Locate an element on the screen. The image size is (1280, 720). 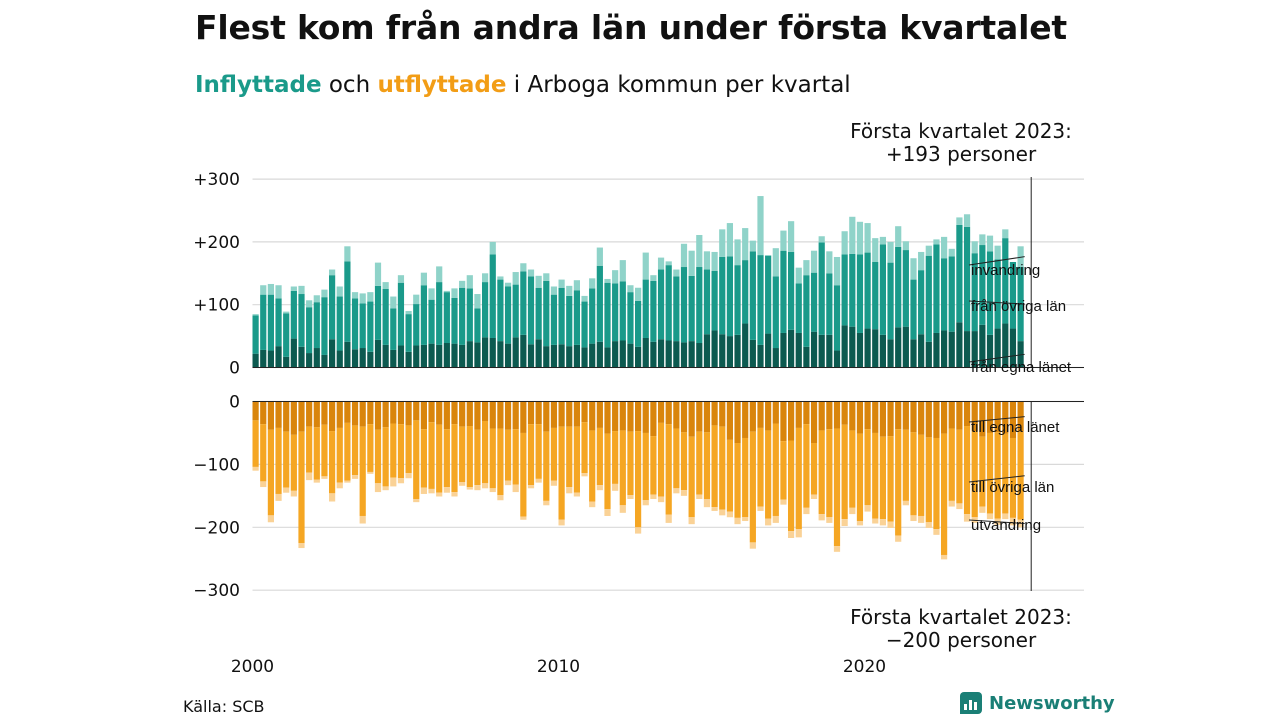
brand-name: Newsworthy is located at coordinates (1052, 703).